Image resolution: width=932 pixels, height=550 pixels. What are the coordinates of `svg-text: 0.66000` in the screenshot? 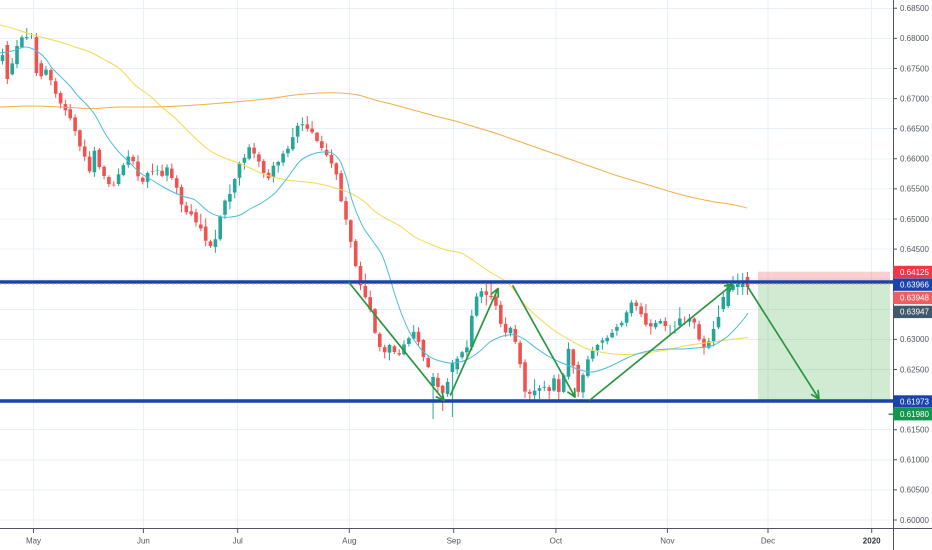 It's located at (914, 159).